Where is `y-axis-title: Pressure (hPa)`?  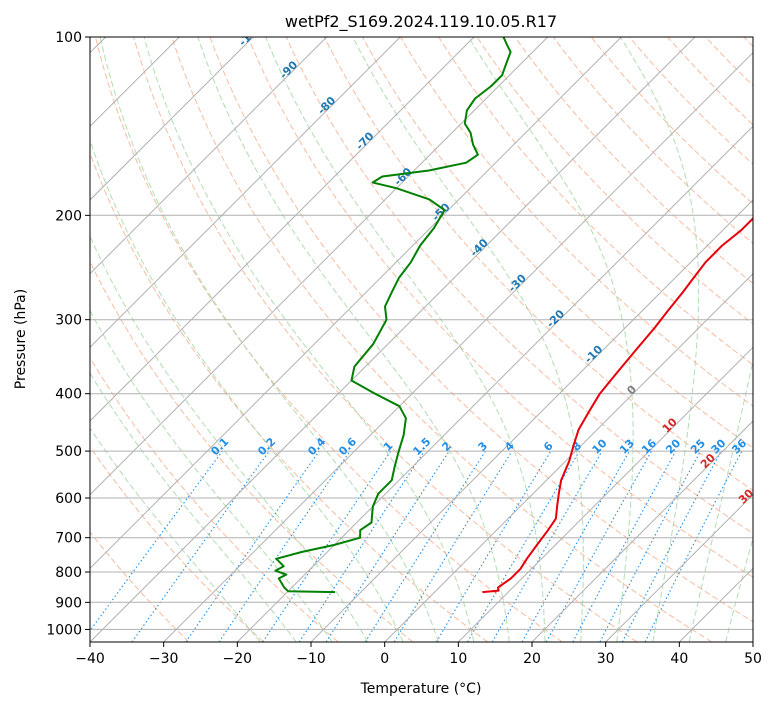 y-axis-title: Pressure (hPa) is located at coordinates (21, 339).